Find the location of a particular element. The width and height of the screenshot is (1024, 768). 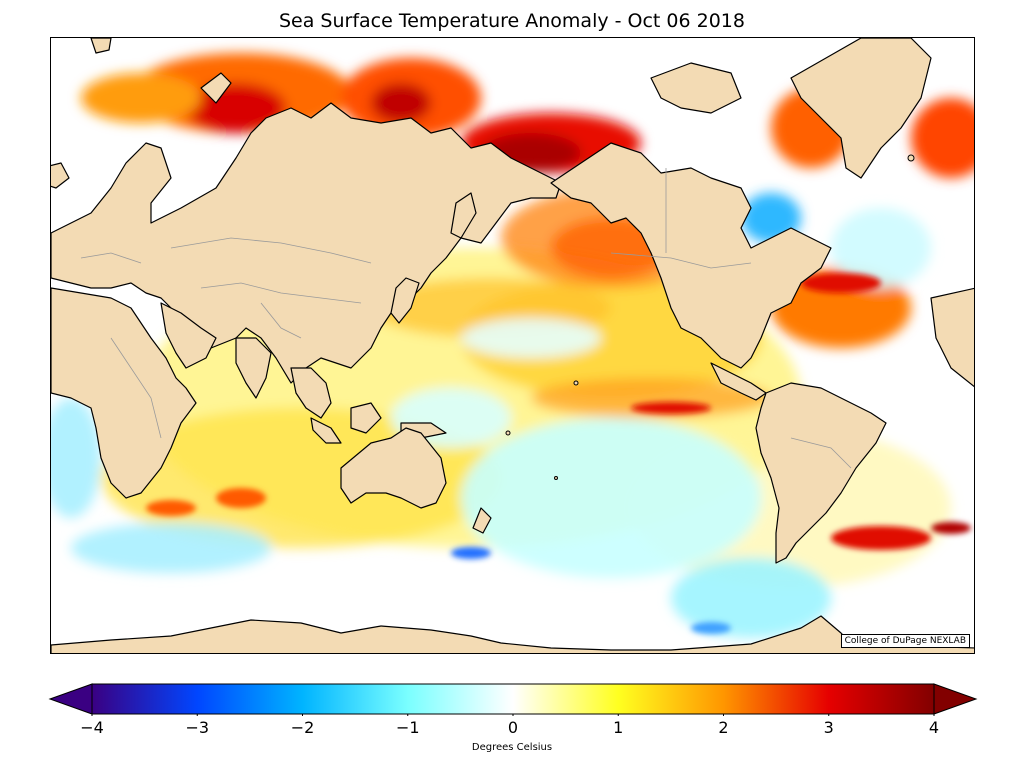

arctic-islands-land is located at coordinates (696, 88).